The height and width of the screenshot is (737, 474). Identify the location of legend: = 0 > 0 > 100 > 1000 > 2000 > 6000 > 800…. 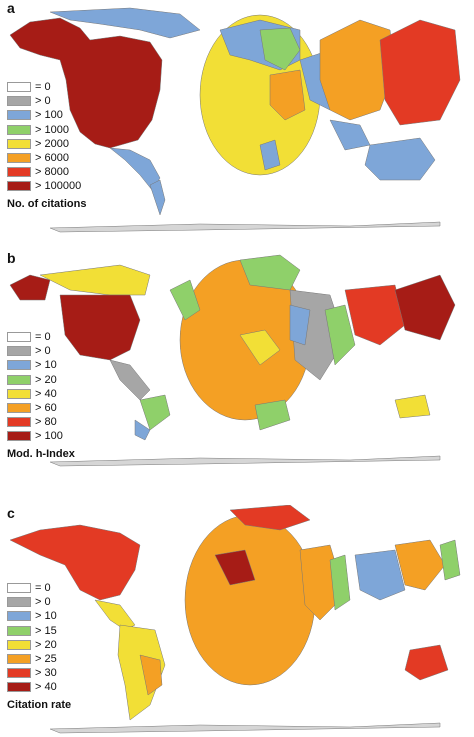
(46, 145).